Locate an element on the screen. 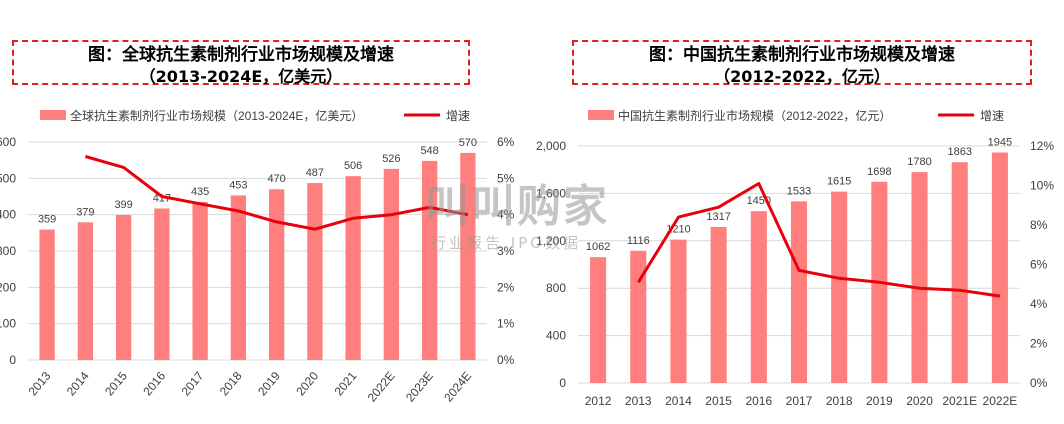  left-x-tick-label: 2014 is located at coordinates (78, 384).